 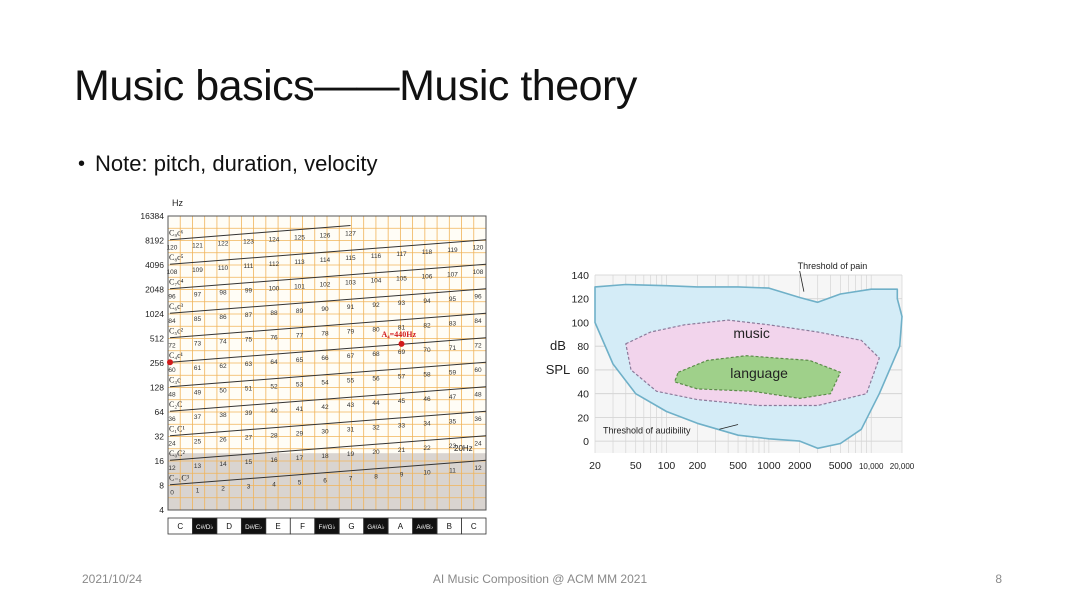 What do you see at coordinates (325, 260) in the screenshot?
I see `note-number: 114` at bounding box center [325, 260].